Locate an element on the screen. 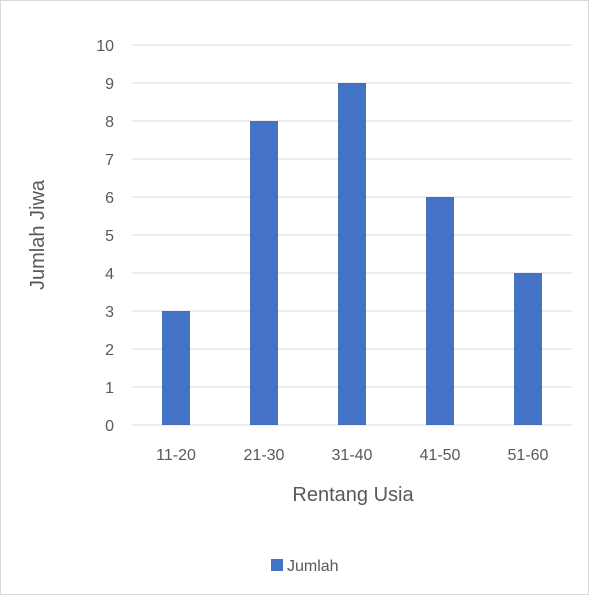 The width and height of the screenshot is (589, 596). x-tick-label: 11-20 is located at coordinates (176, 455).